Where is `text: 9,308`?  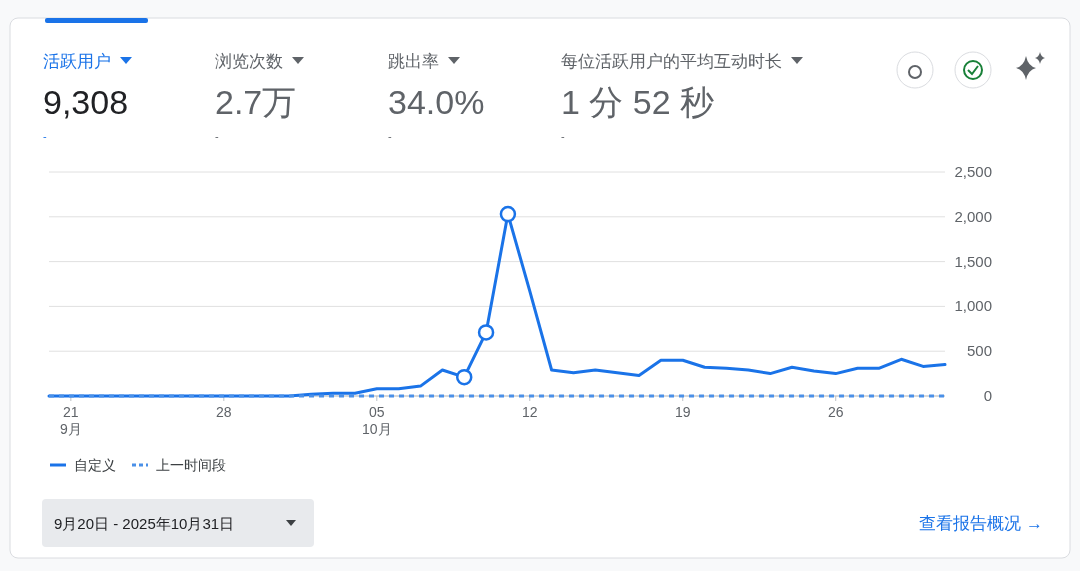 text: 9,308 is located at coordinates (86, 102).